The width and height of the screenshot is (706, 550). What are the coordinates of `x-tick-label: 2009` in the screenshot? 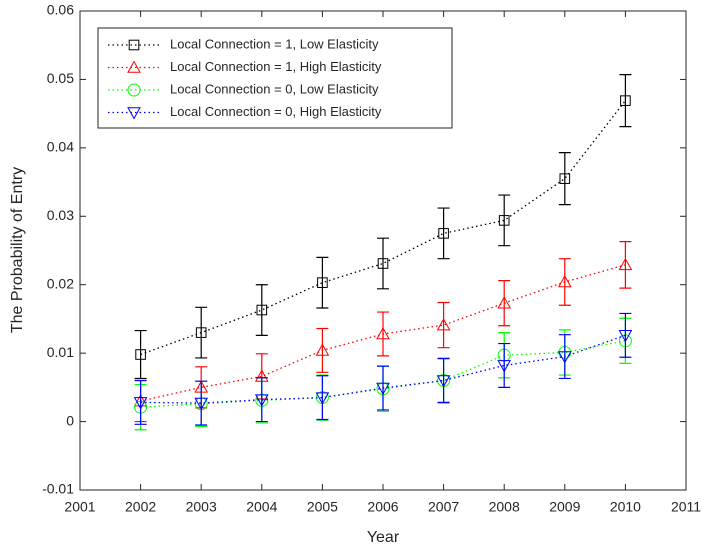 It's located at (564, 507).